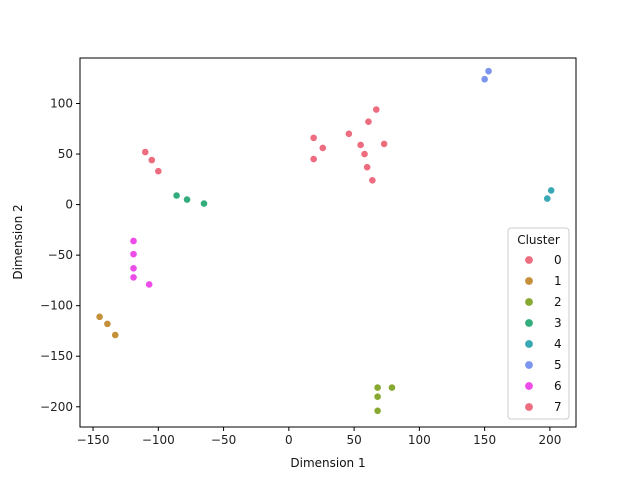  I want to click on y-tick-label: 100, so click(61, 103).